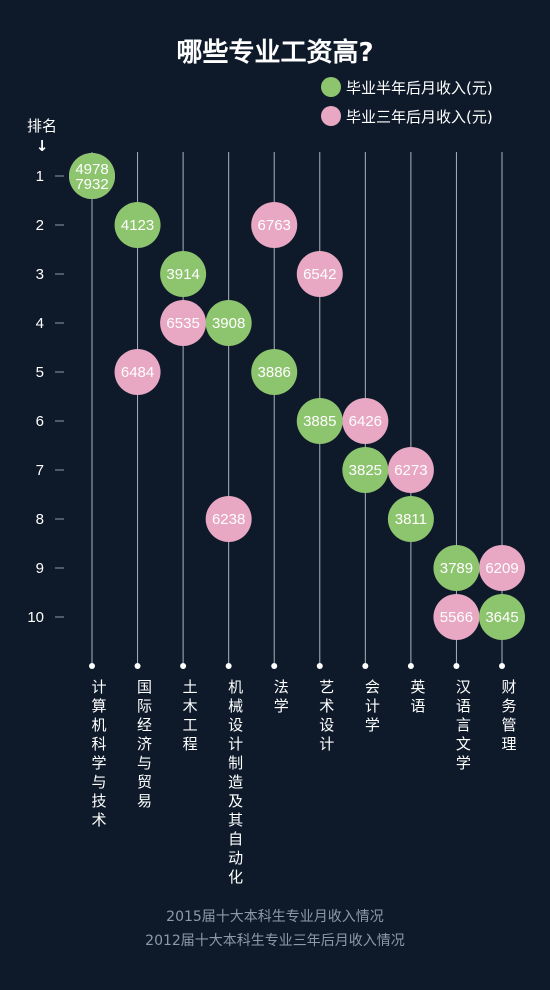 The image size is (550, 990). Describe the element at coordinates (137, 225) in the screenshot. I see `value-label-half-year: 4123` at that location.